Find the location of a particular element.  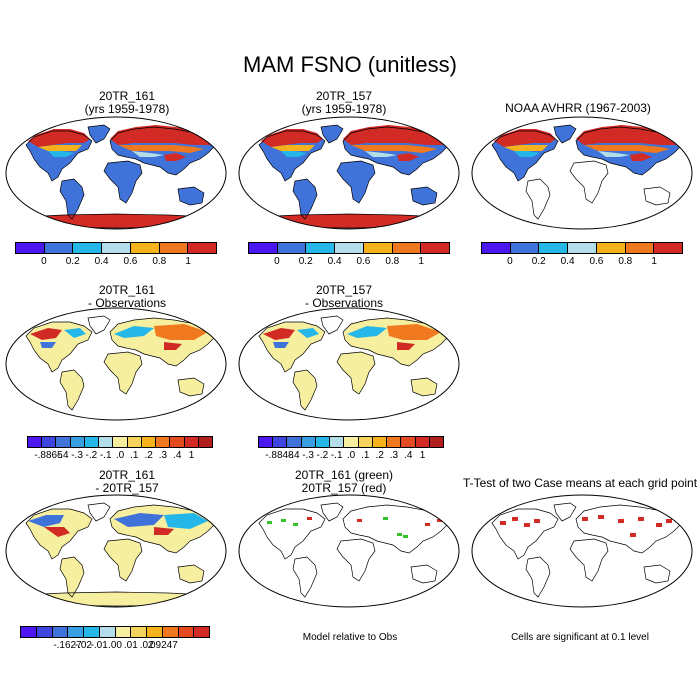

colorbar-panel-5: -.8848 -.4 -.3 -.2 -.1.0 .1 .2 .3 .4 1 is located at coordinates (351, 449).